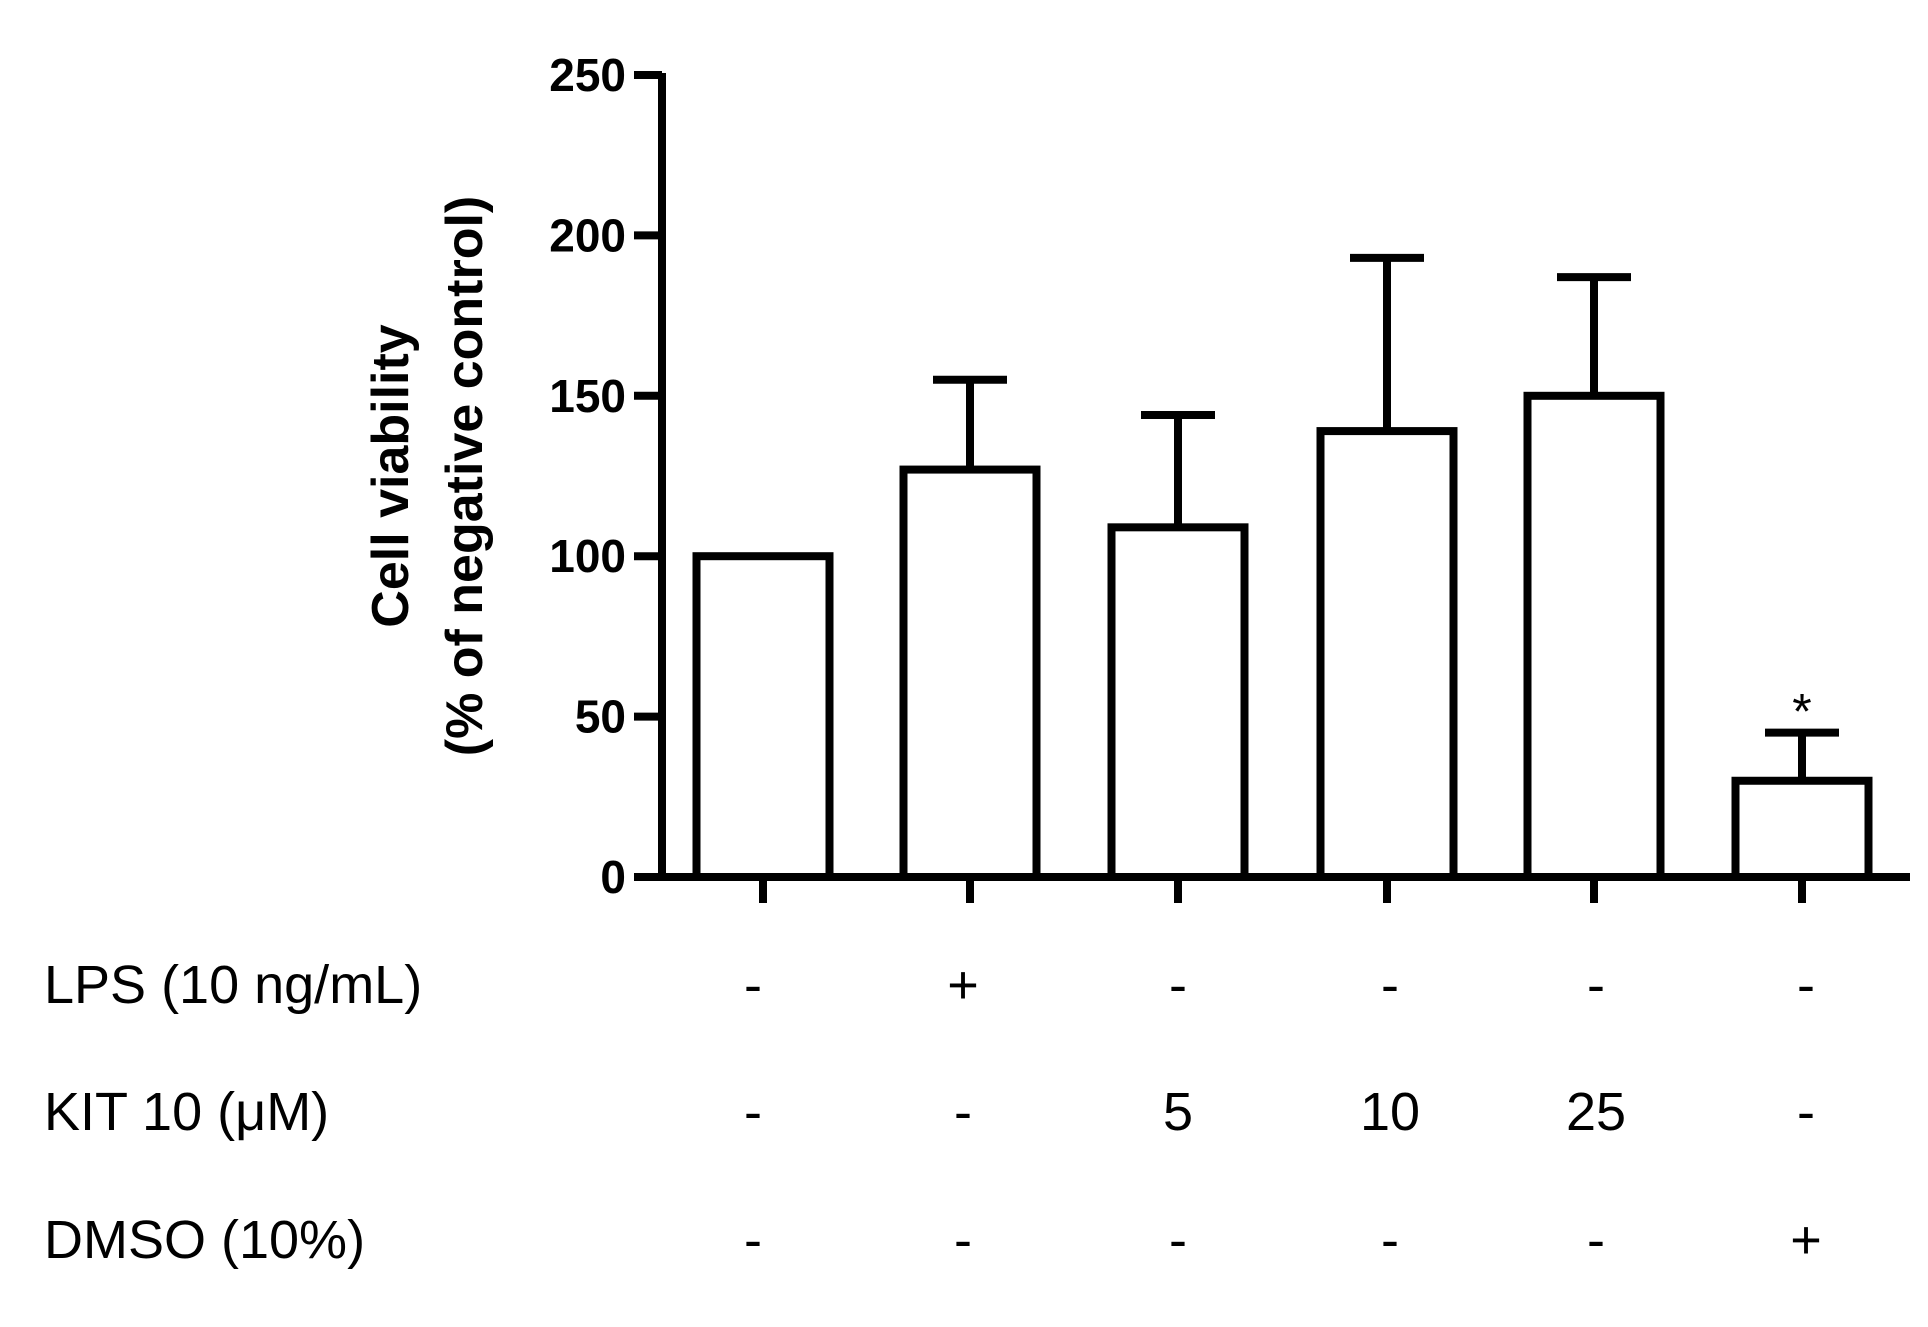  Describe the element at coordinates (186, 1112) in the screenshot. I see `condition-label-2: KIT 10 (μM)` at that location.